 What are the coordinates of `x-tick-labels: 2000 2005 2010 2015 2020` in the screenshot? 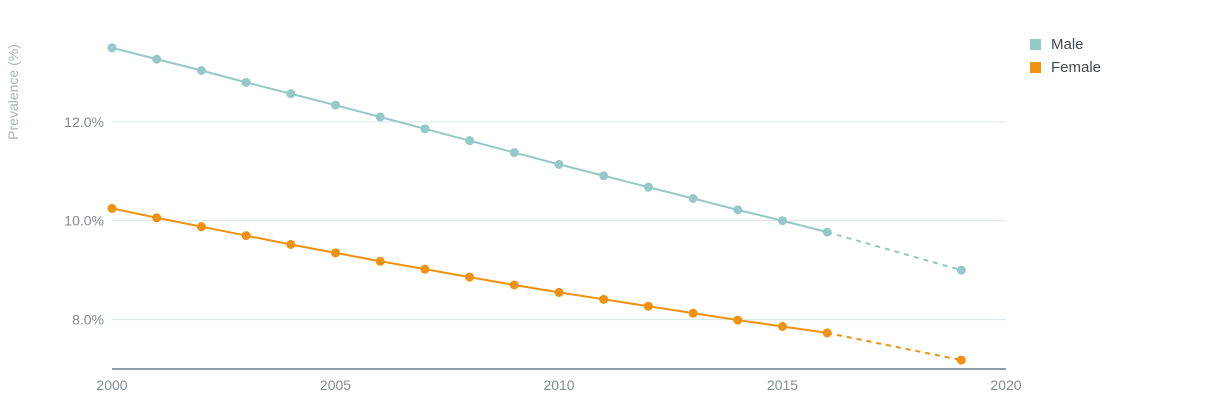 It's located at (558, 385).